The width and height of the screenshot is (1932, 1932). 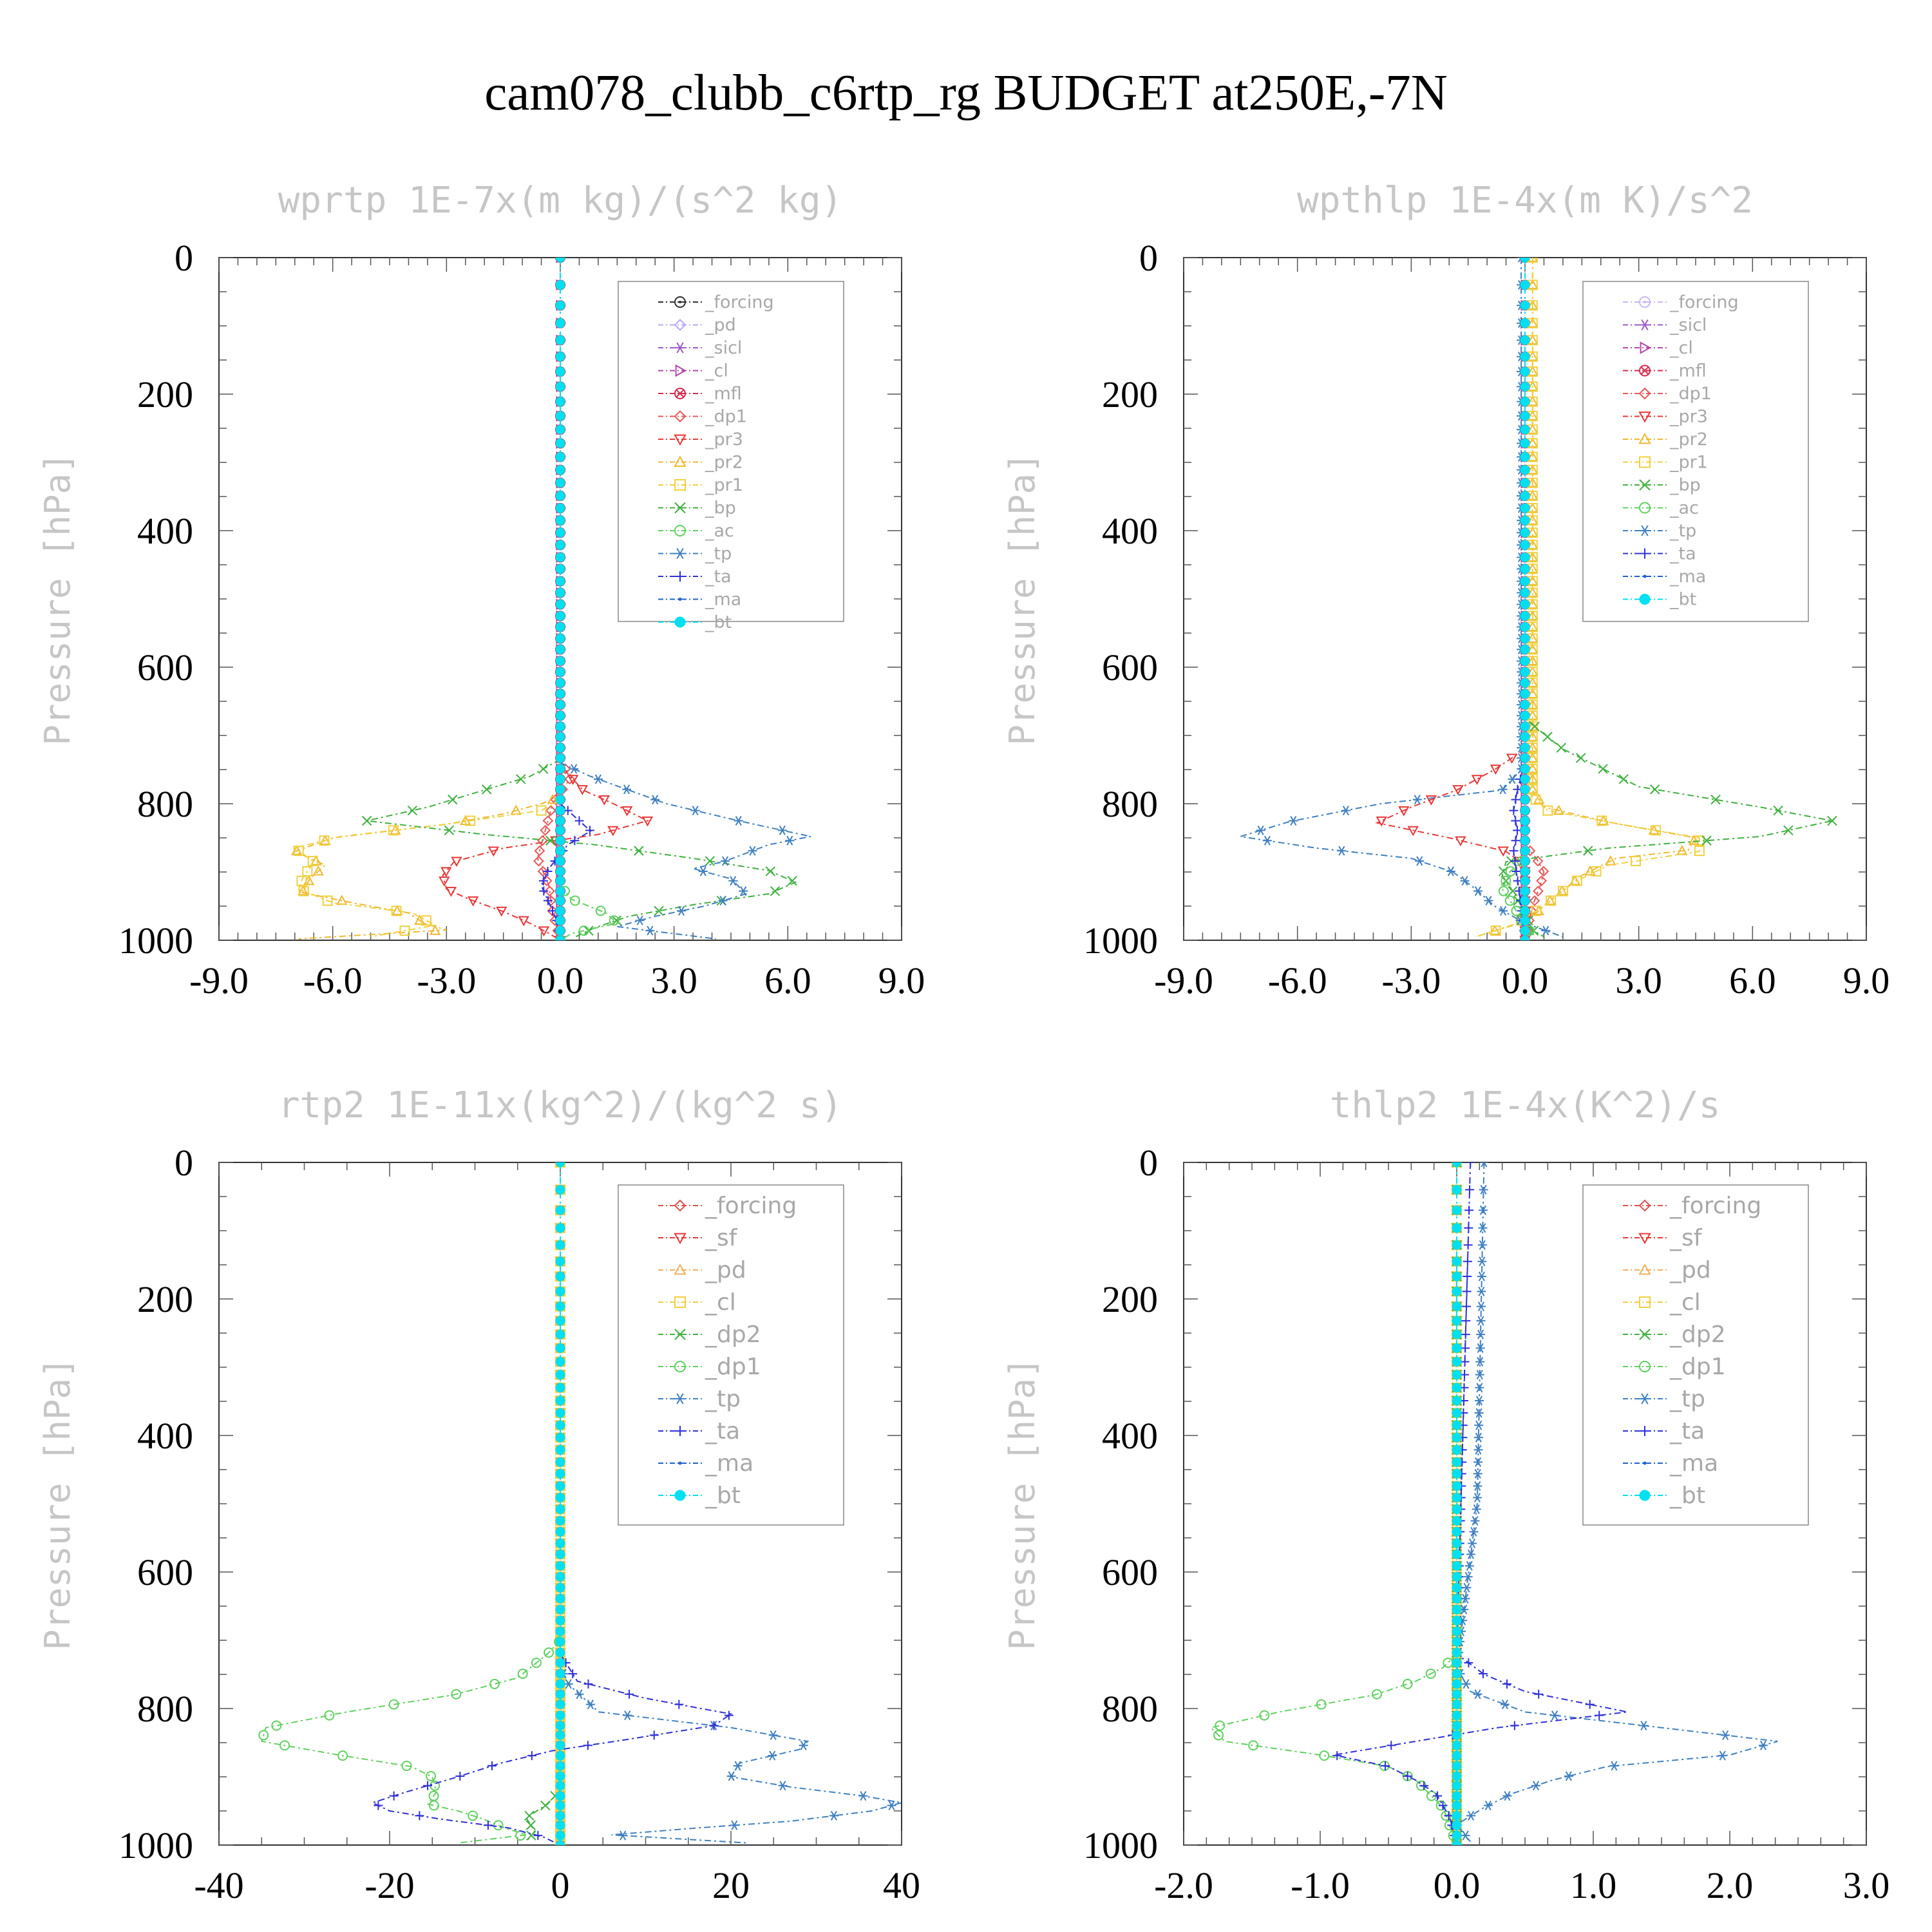 I want to click on series-line-pr2, so click(x=1586, y=598).